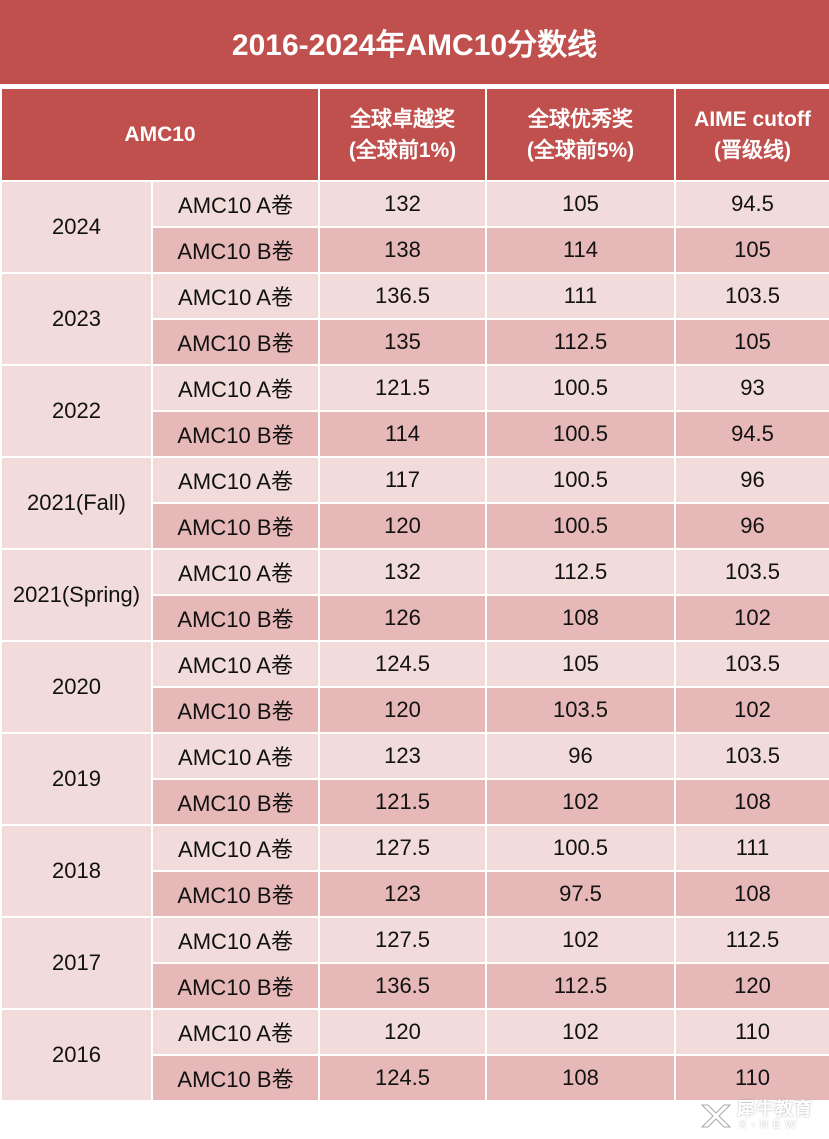  I want to click on header-top5-note: (全球前5%), so click(580, 150).